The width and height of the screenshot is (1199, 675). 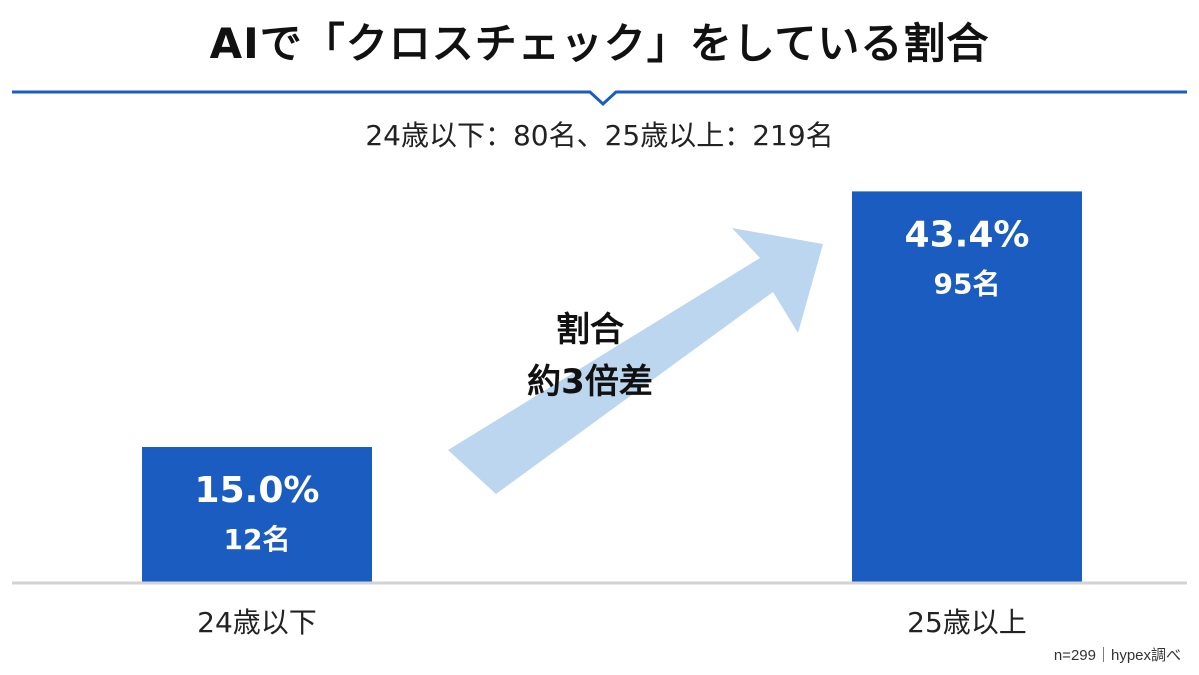 What do you see at coordinates (590, 382) in the screenshot?
I see `annotation-line: 約3倍差` at bounding box center [590, 382].